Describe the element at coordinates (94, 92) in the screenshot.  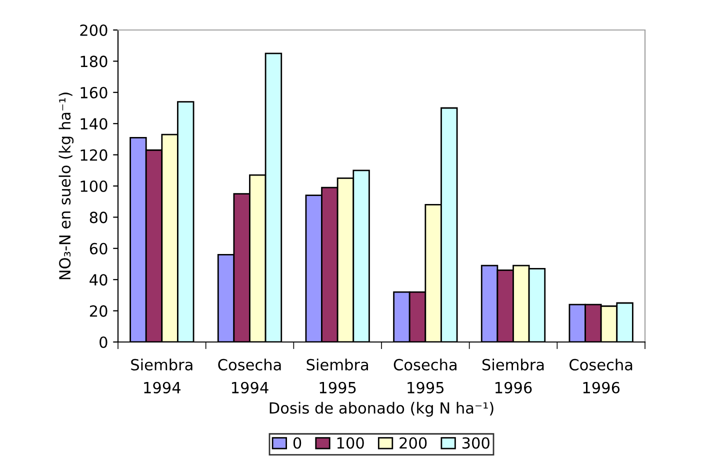
I see `y-tick-label: 160` at that location.